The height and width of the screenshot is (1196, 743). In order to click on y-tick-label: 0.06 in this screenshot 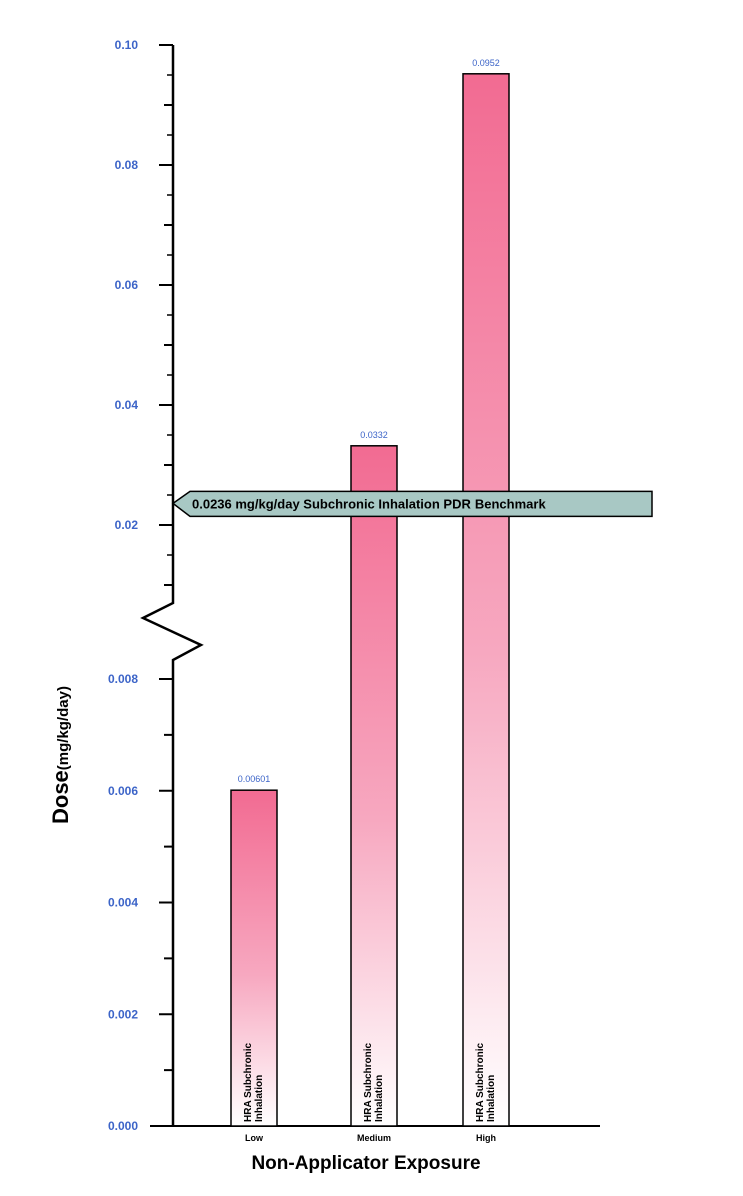, I will do `click(127, 285)`.